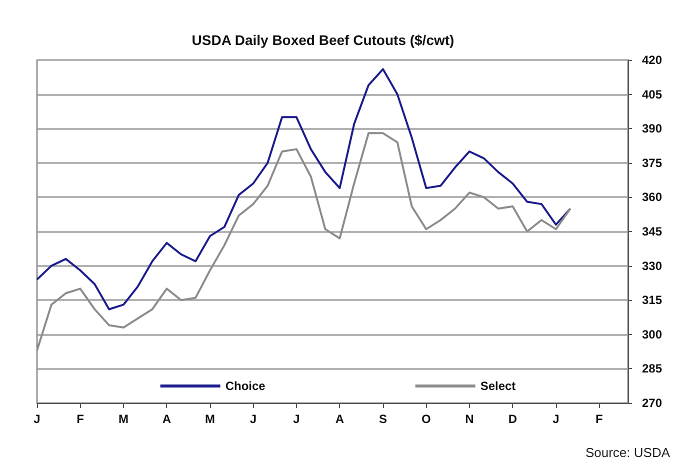 The image size is (676, 461). What do you see at coordinates (652, 94) in the screenshot?
I see `y-tick-label: 405` at bounding box center [652, 94].